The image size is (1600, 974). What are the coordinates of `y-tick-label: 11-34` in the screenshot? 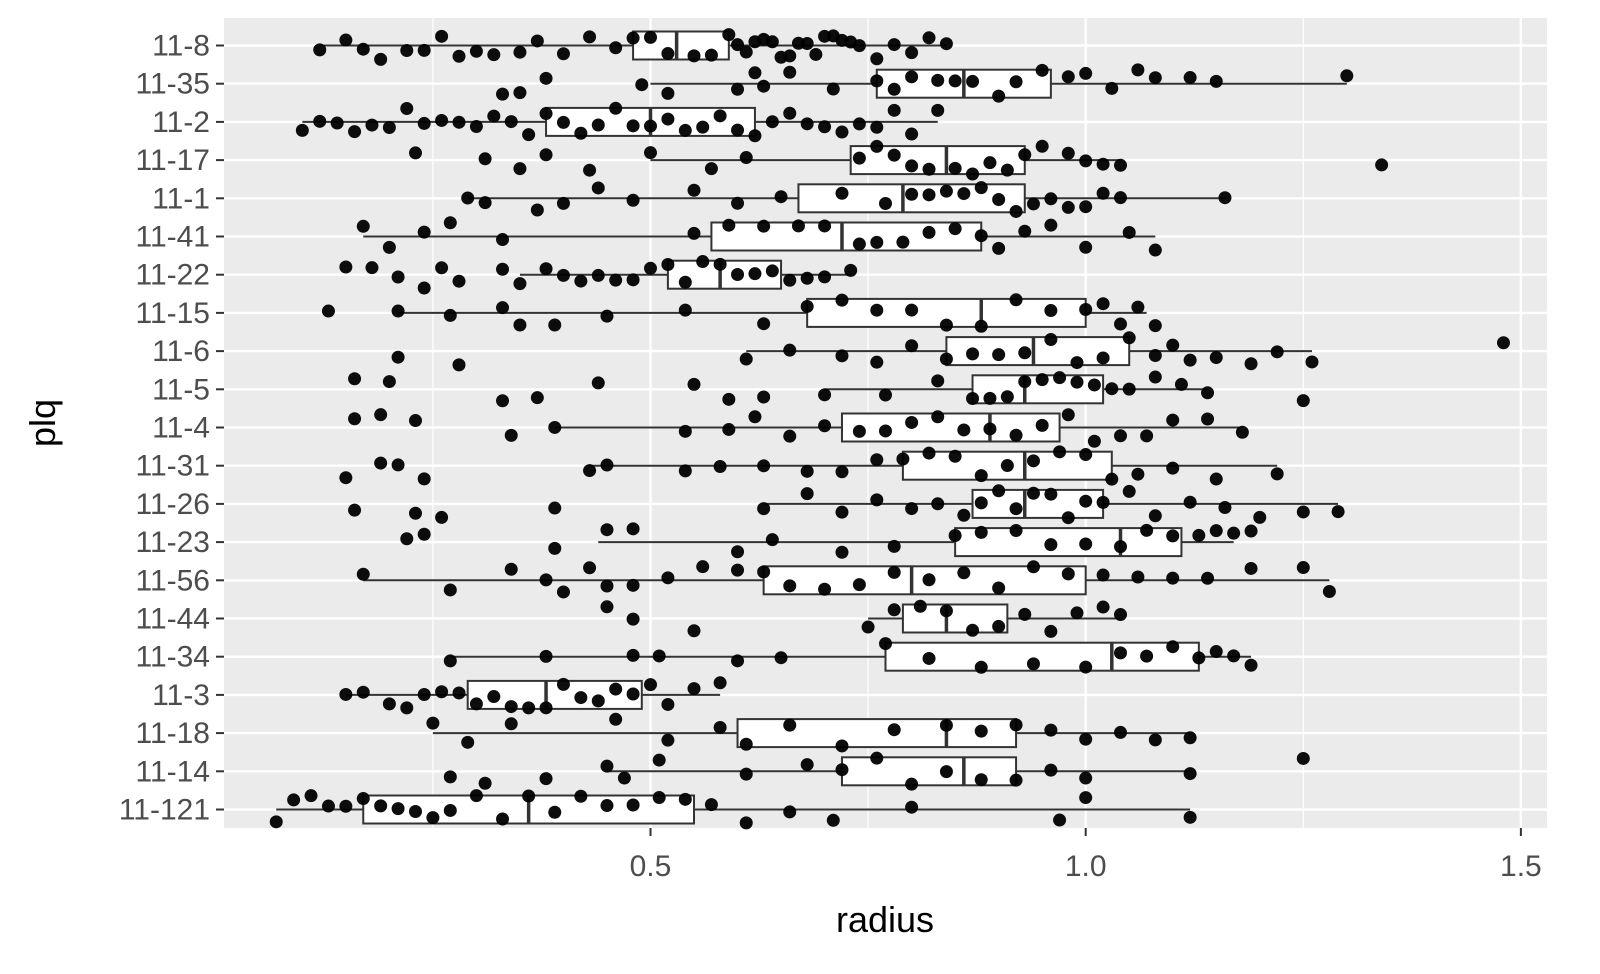 It's located at (172, 657).